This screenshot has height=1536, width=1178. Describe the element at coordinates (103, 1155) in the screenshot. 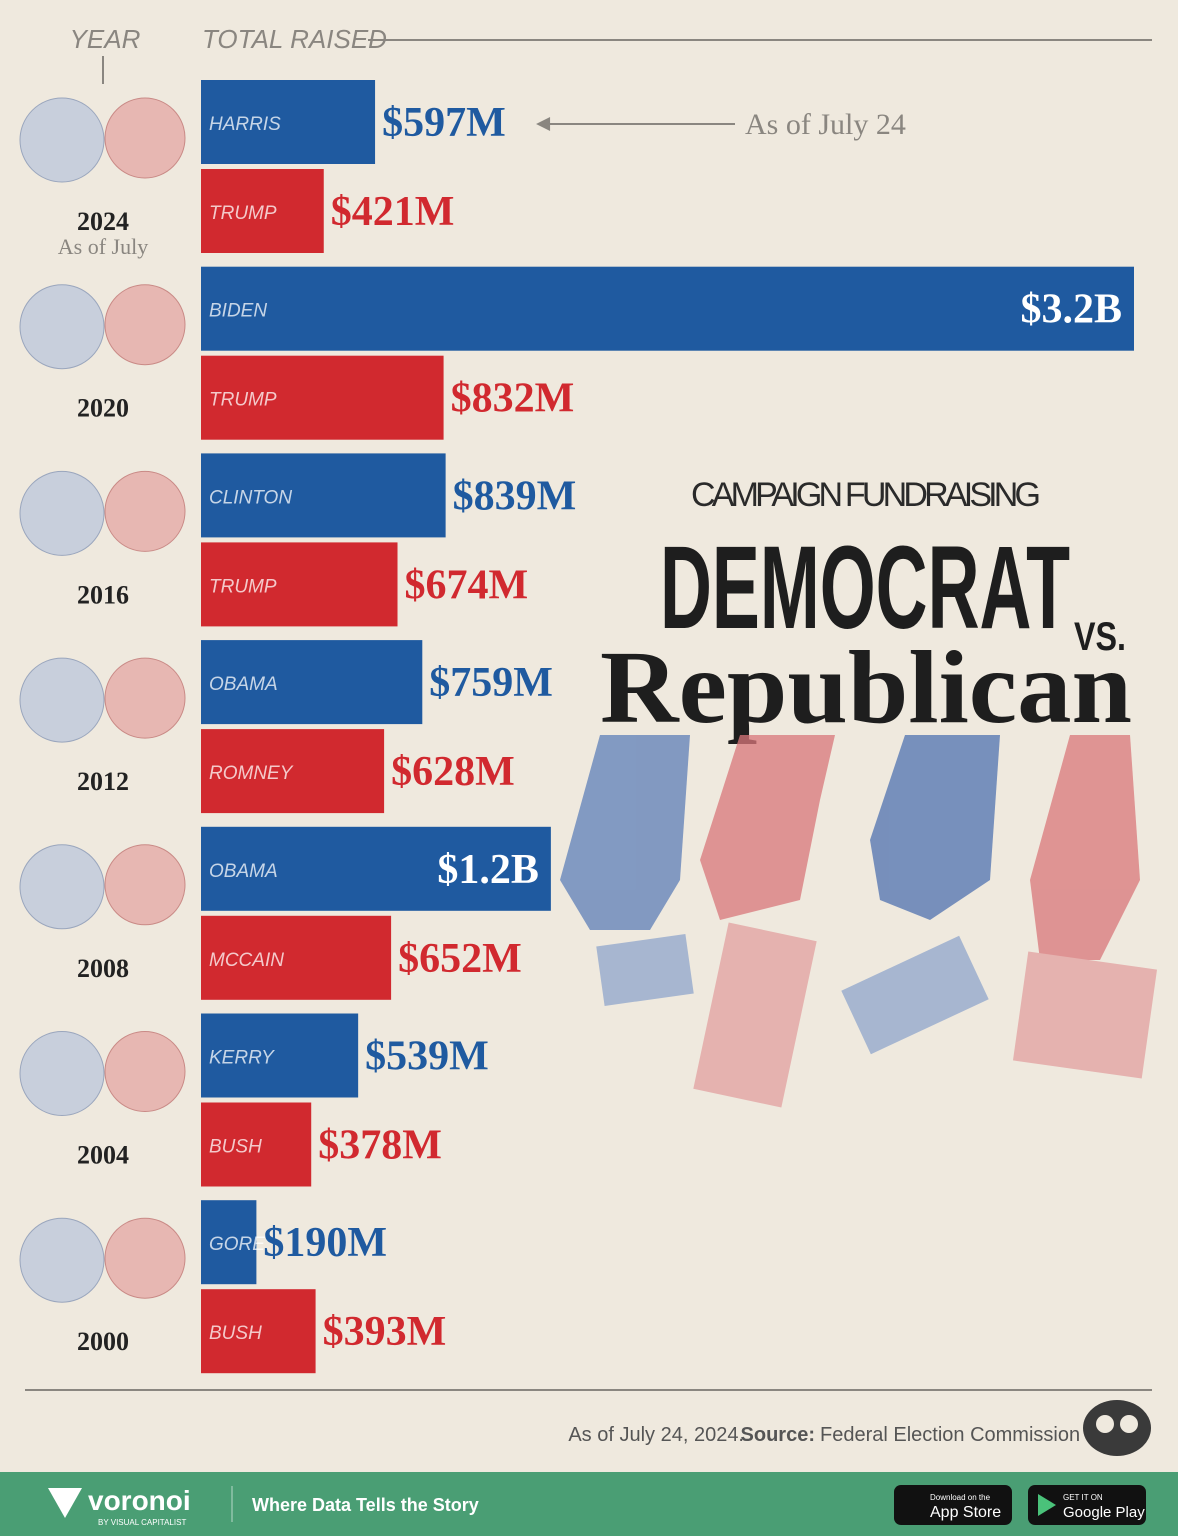

I see `year-label: 2004` at that location.